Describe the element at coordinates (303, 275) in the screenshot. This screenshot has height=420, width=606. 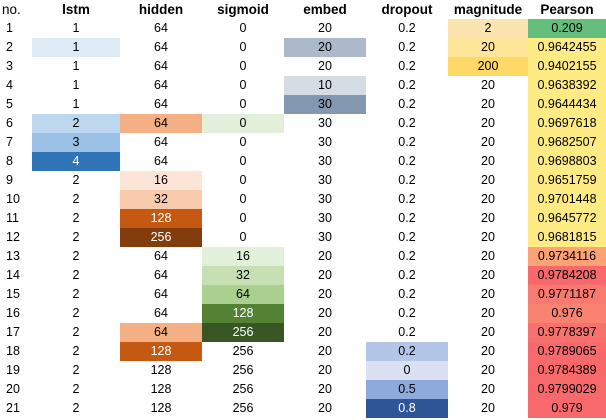
I see `table-row: 14 2 64 32 20 0.2 20 0.9784208` at that location.